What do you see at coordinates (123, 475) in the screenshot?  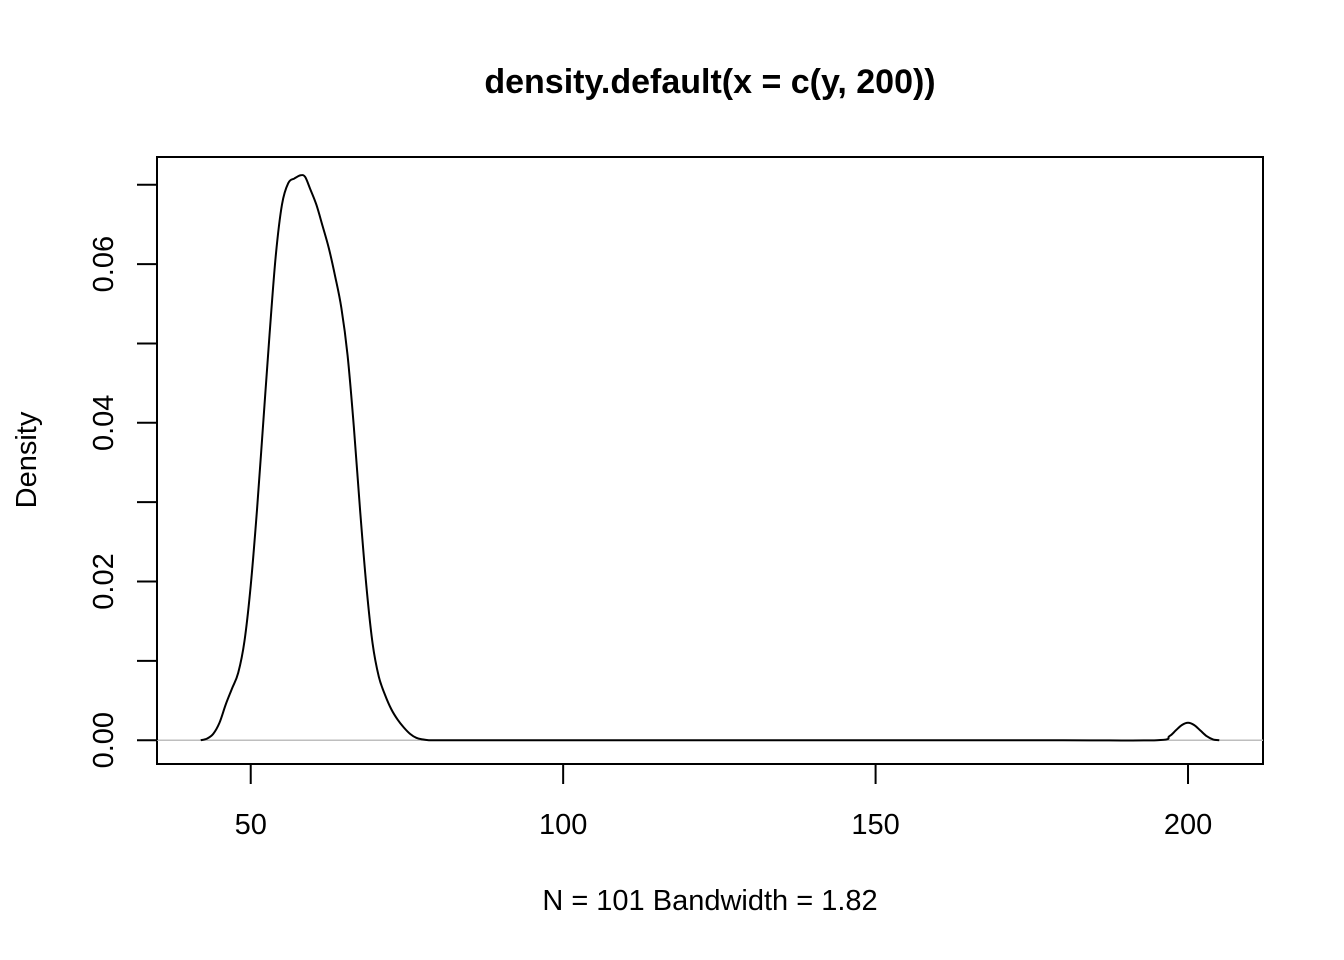 I see `y-axis: 0.00 0.02 0.04 0.06` at bounding box center [123, 475].